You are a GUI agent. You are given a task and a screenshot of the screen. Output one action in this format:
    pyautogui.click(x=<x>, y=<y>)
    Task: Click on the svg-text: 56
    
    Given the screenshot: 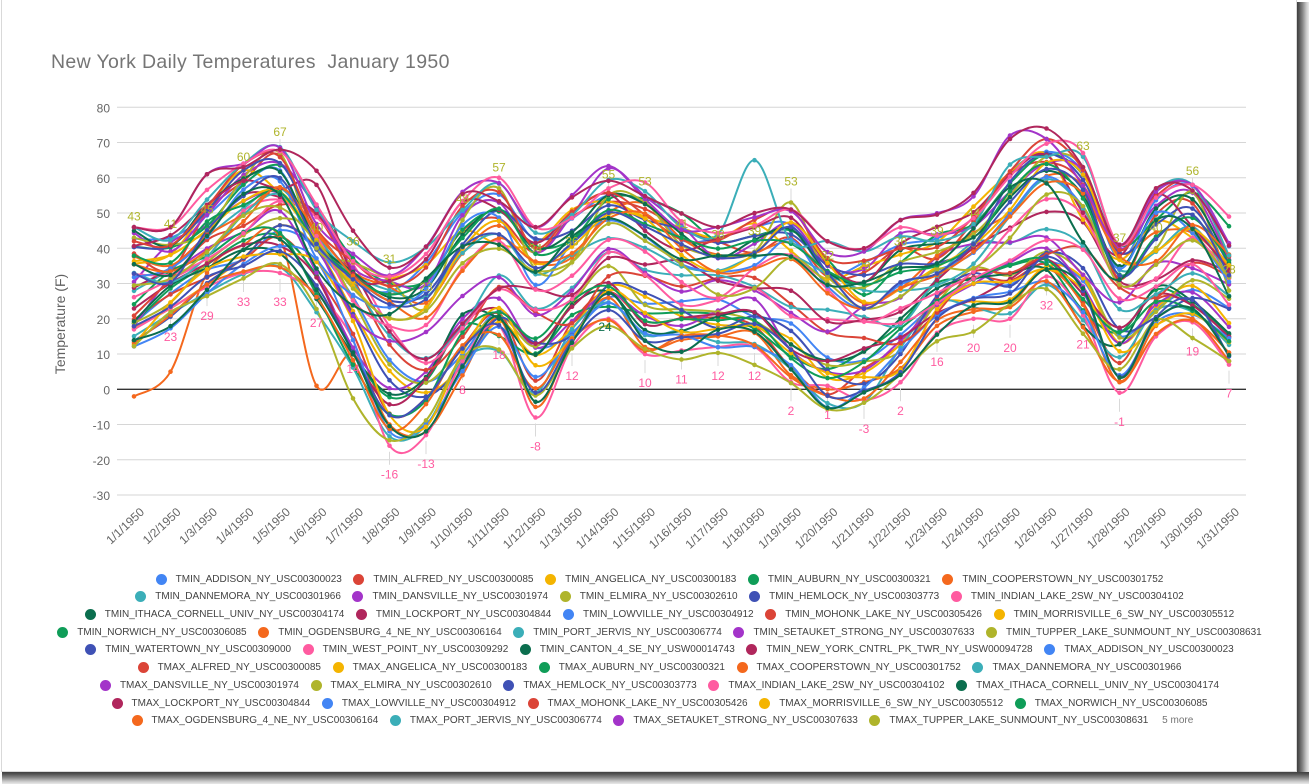 What is the action you would take?
    pyautogui.click(x=1193, y=171)
    